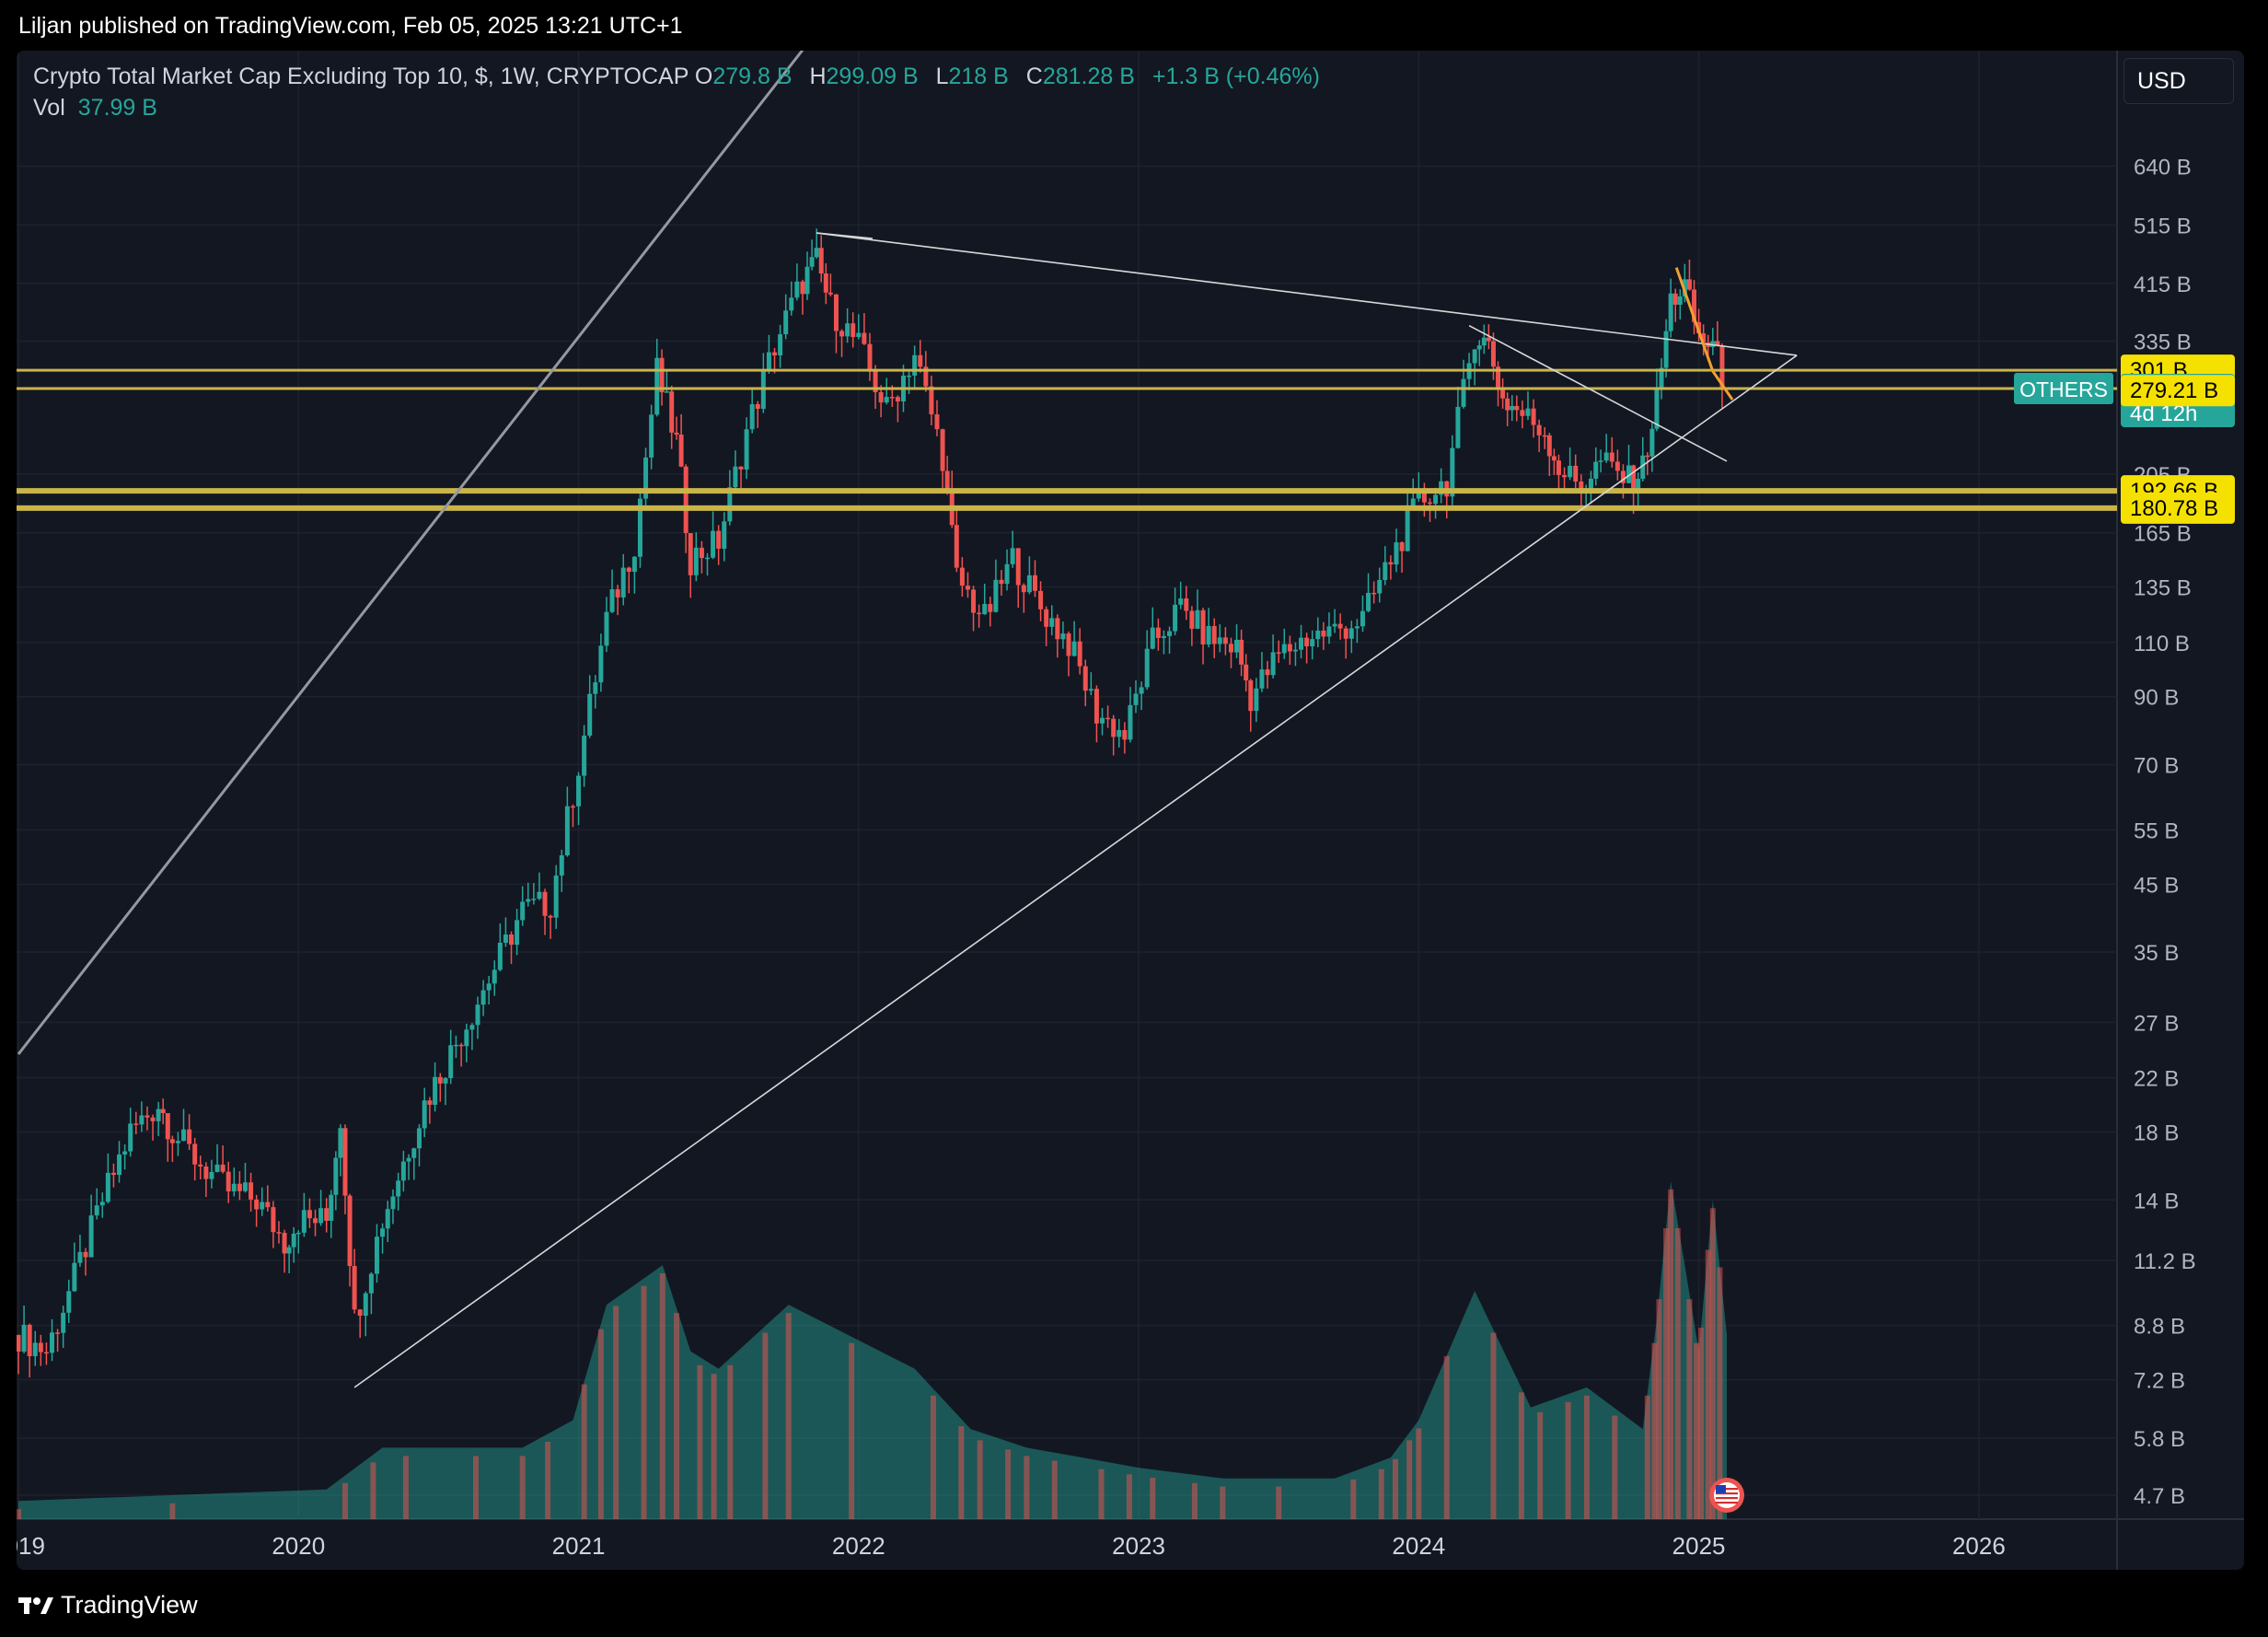 The height and width of the screenshot is (1637, 2268). I want to click on legend-low-label: L, so click(942, 77).